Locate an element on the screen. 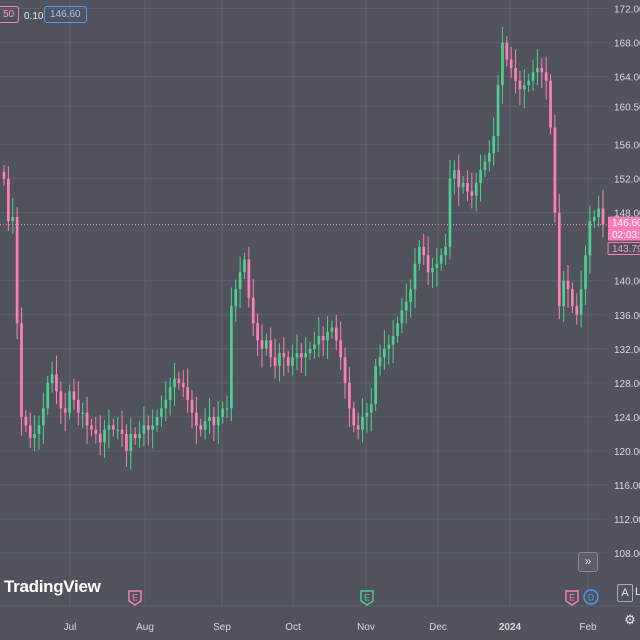  time-axis is located at coordinates (320, 623).